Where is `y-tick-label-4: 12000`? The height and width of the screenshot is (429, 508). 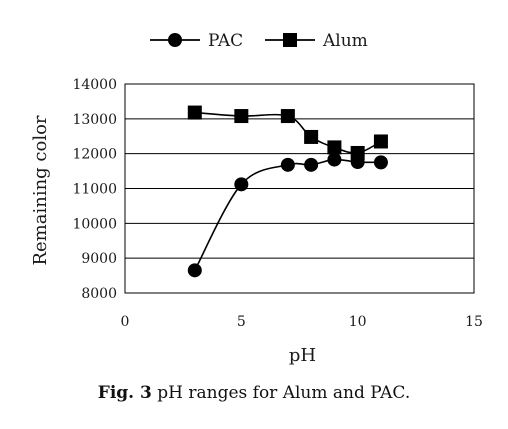
y-tick-label-4: 12000 is located at coordinates (94, 155).